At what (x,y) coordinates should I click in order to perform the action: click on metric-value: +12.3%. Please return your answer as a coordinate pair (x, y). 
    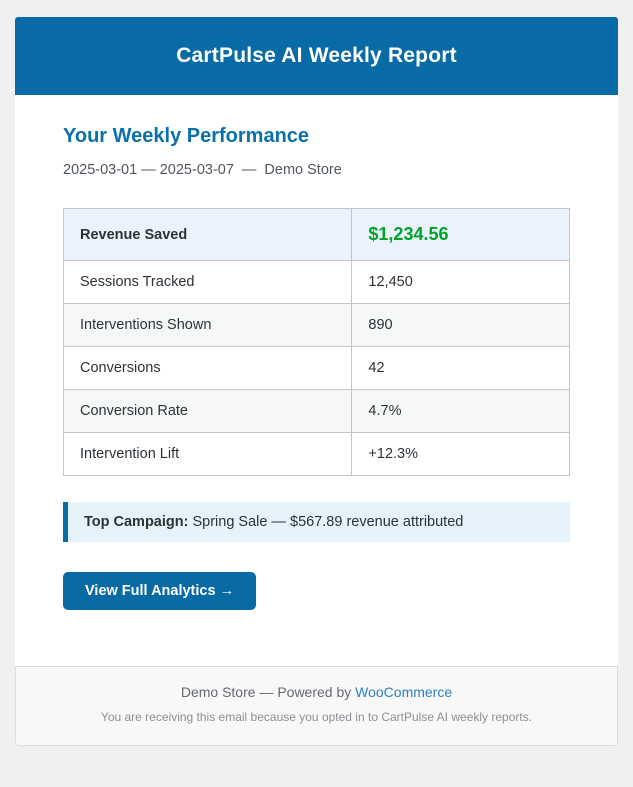
    Looking at the image, I should click on (460, 454).